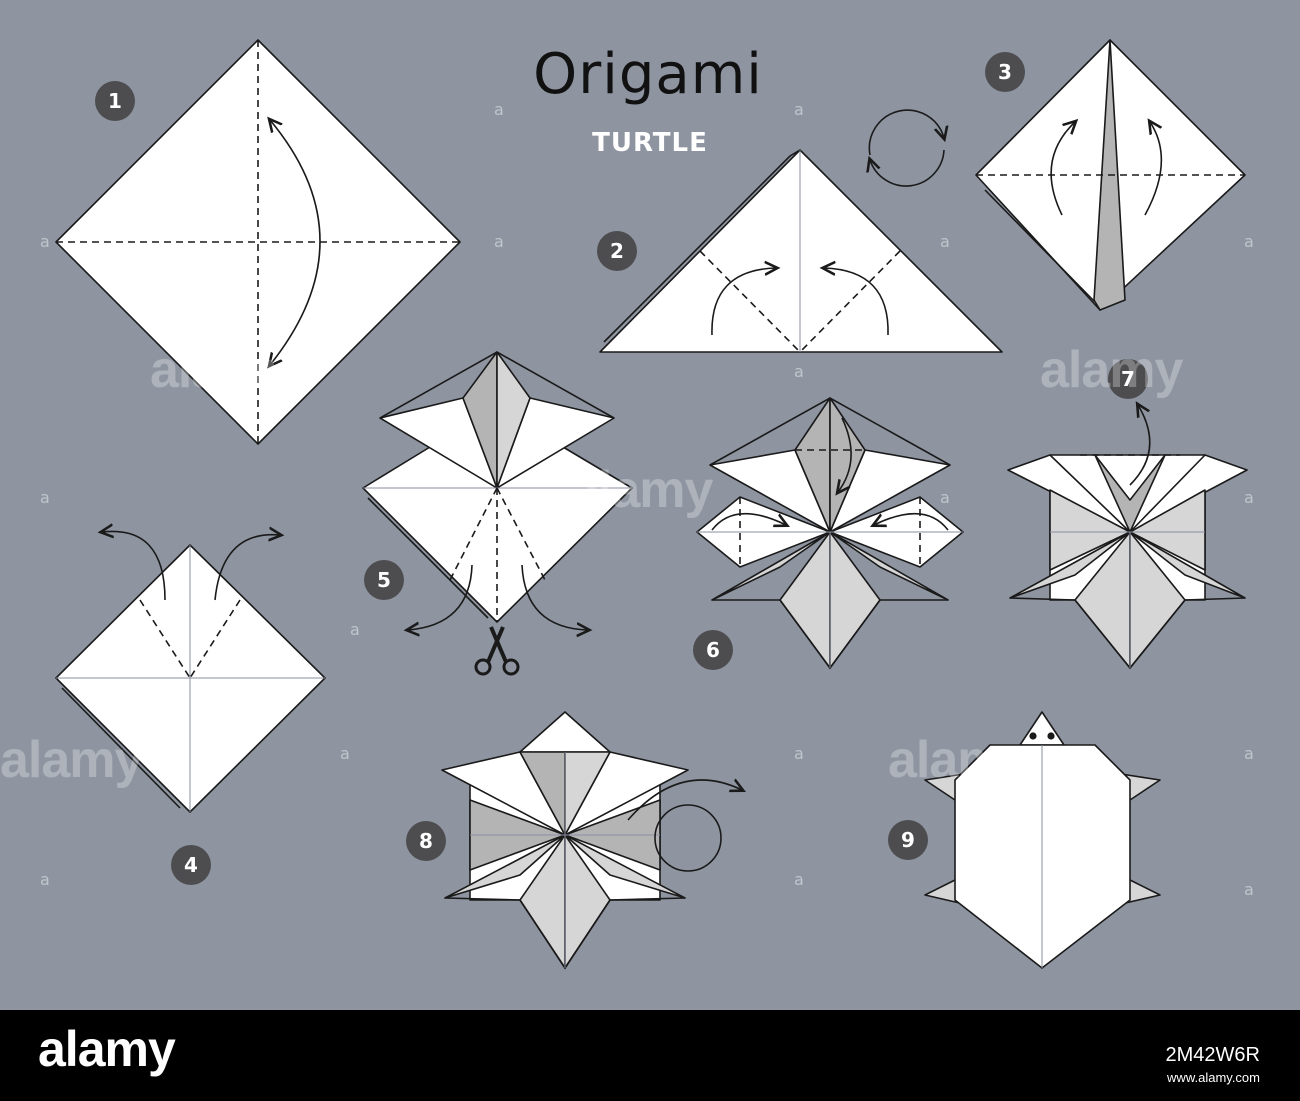  I want to click on step-badge-5: 5, so click(384, 580).